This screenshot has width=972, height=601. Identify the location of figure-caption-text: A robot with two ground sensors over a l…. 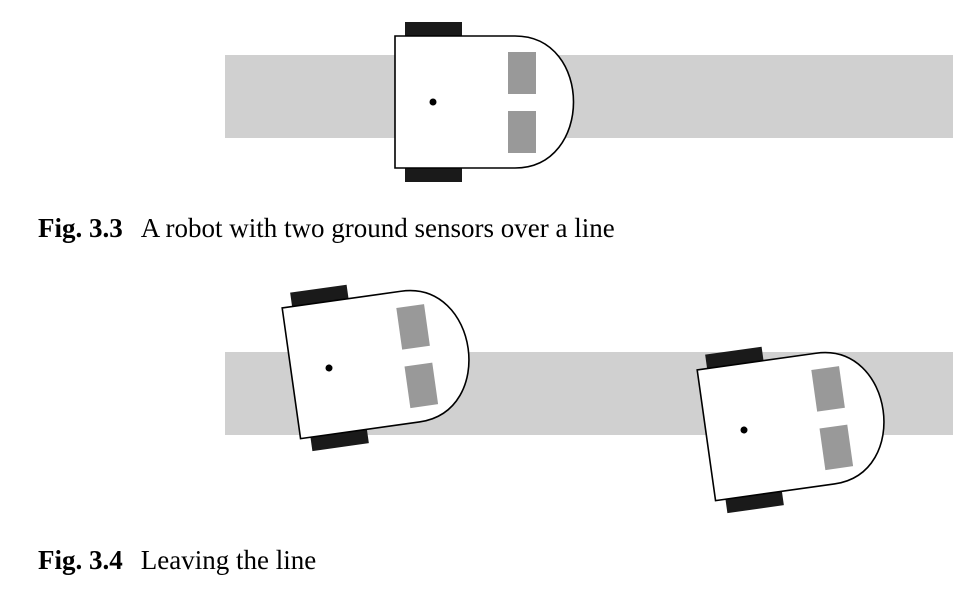
(377, 228).